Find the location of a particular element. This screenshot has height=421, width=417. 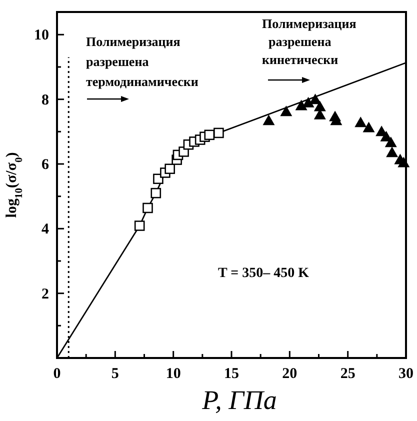

y-tick-label: 6 is located at coordinates (46, 164).